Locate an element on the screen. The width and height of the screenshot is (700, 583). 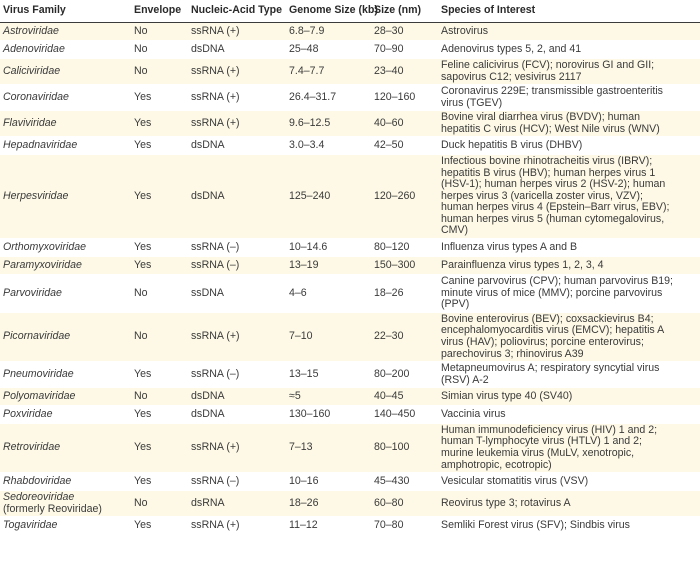
cell-nucleic-acid-type: dsRNA is located at coordinates (237, 503).